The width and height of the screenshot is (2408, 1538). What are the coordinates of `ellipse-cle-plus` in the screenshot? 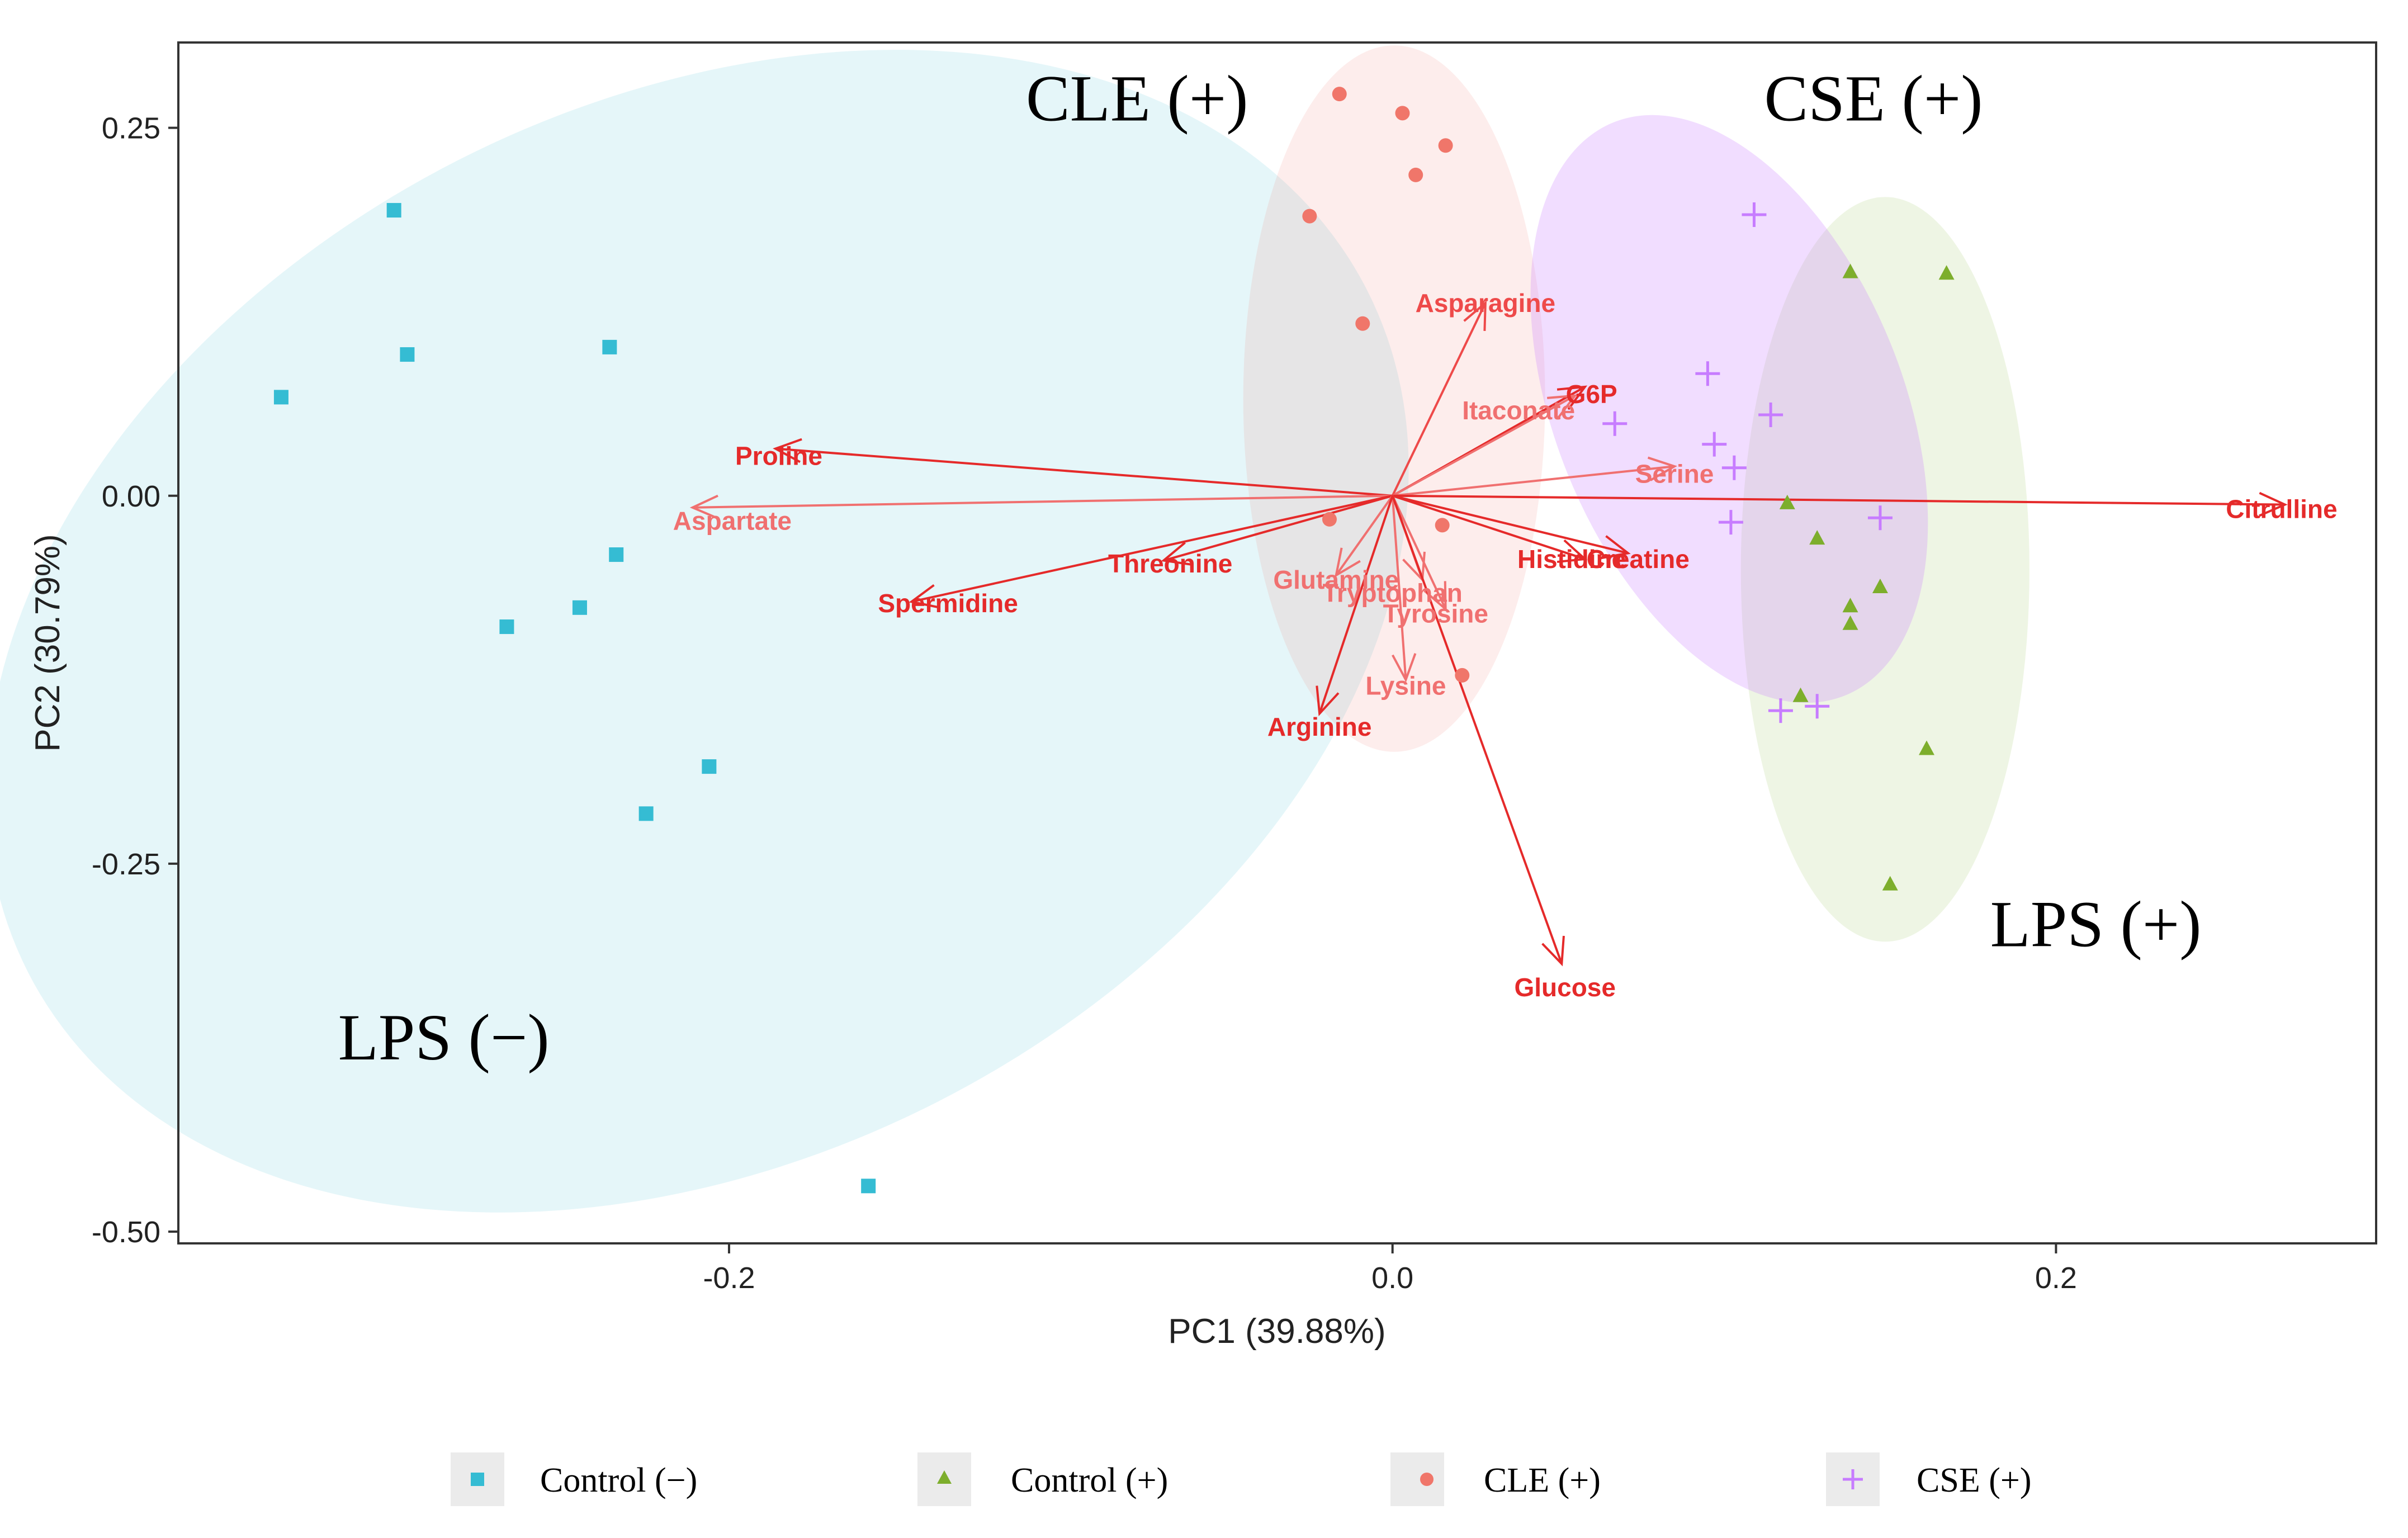 It's located at (1394, 398).